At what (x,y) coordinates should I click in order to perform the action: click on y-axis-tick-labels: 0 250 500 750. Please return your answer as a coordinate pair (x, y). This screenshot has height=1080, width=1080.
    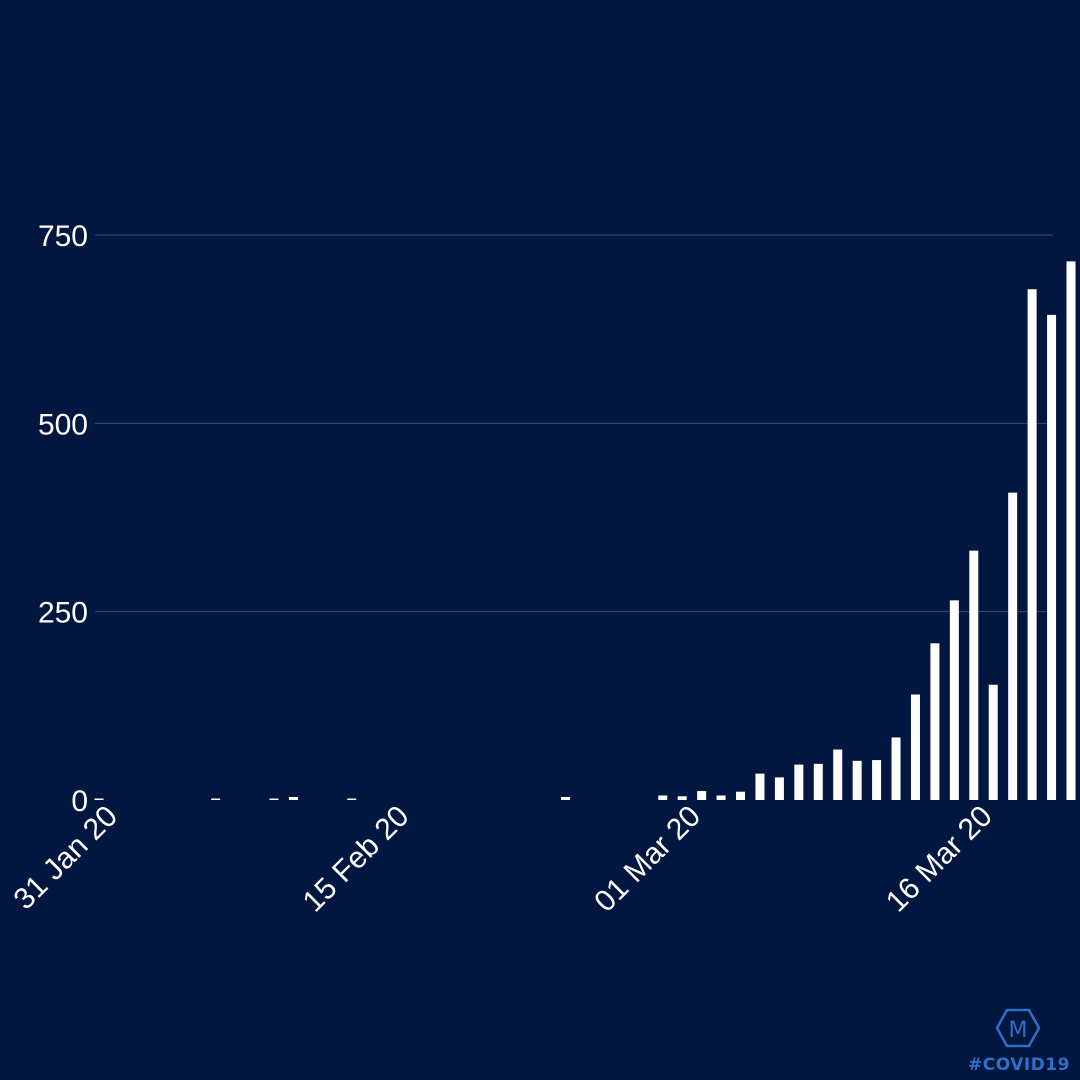
    Looking at the image, I should click on (63, 519).